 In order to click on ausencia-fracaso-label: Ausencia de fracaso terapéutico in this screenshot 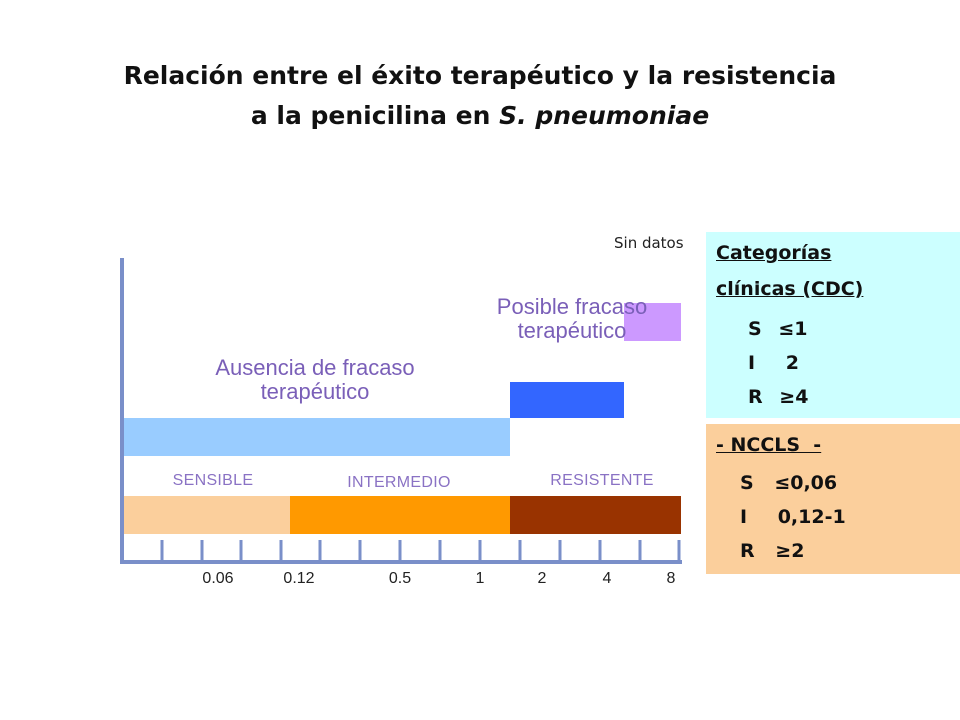, I will do `click(315, 379)`.